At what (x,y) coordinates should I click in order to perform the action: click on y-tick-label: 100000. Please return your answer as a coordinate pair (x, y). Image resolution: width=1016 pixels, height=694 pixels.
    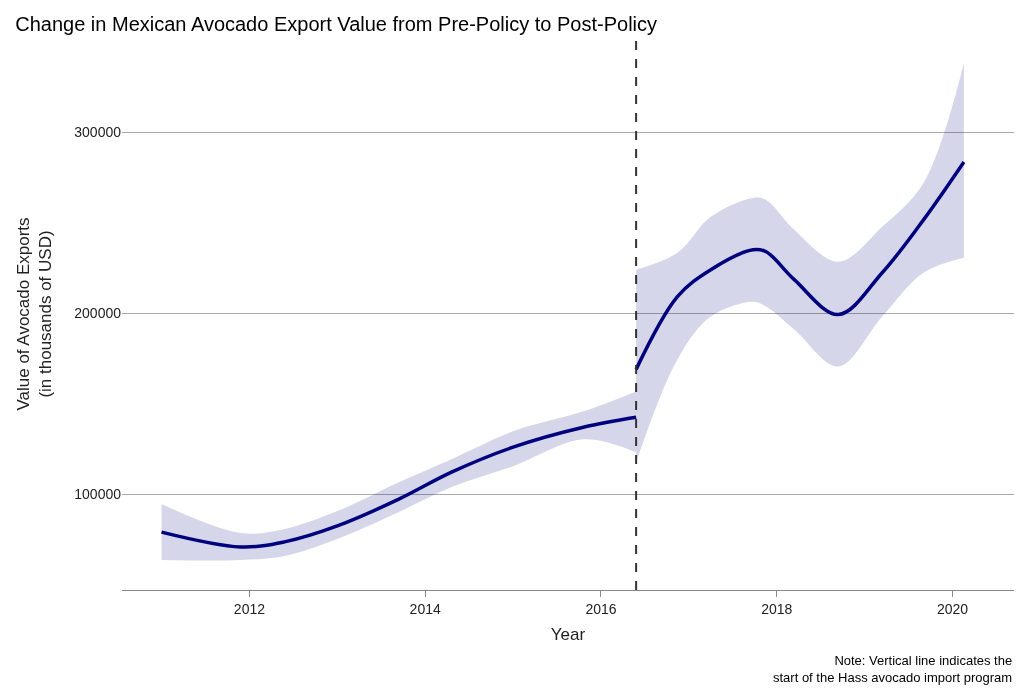
    Looking at the image, I should click on (98, 493).